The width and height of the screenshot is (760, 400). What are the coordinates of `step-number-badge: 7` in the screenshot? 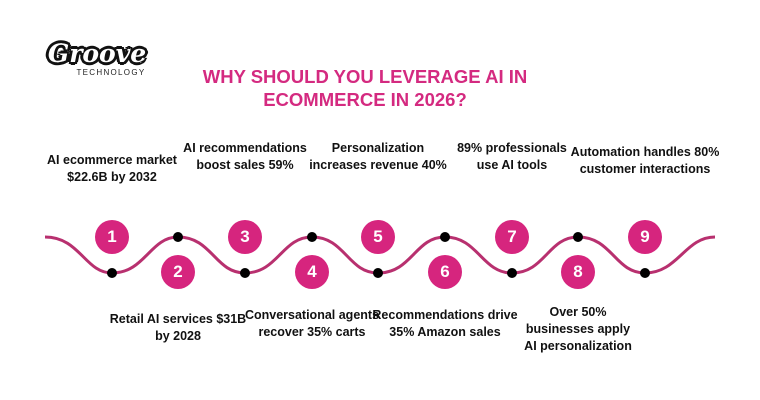 It's located at (512, 237).